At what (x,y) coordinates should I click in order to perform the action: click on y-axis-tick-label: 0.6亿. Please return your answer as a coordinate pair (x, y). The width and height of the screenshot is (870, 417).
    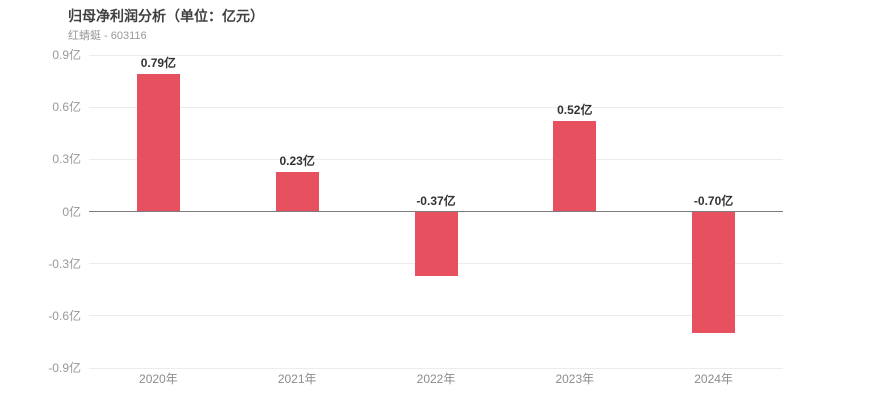
    Looking at the image, I should click on (66, 107).